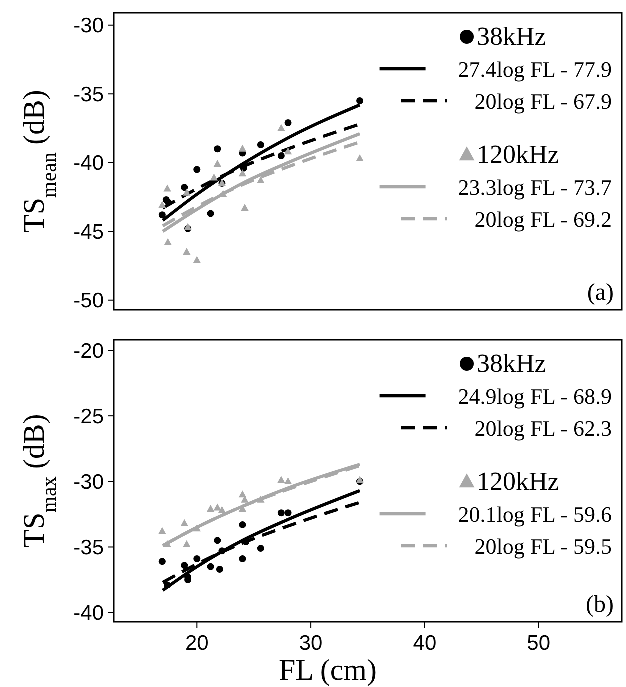 The image size is (626, 687). What do you see at coordinates (89, 301) in the screenshot?
I see `y-tick-label: -50` at bounding box center [89, 301].